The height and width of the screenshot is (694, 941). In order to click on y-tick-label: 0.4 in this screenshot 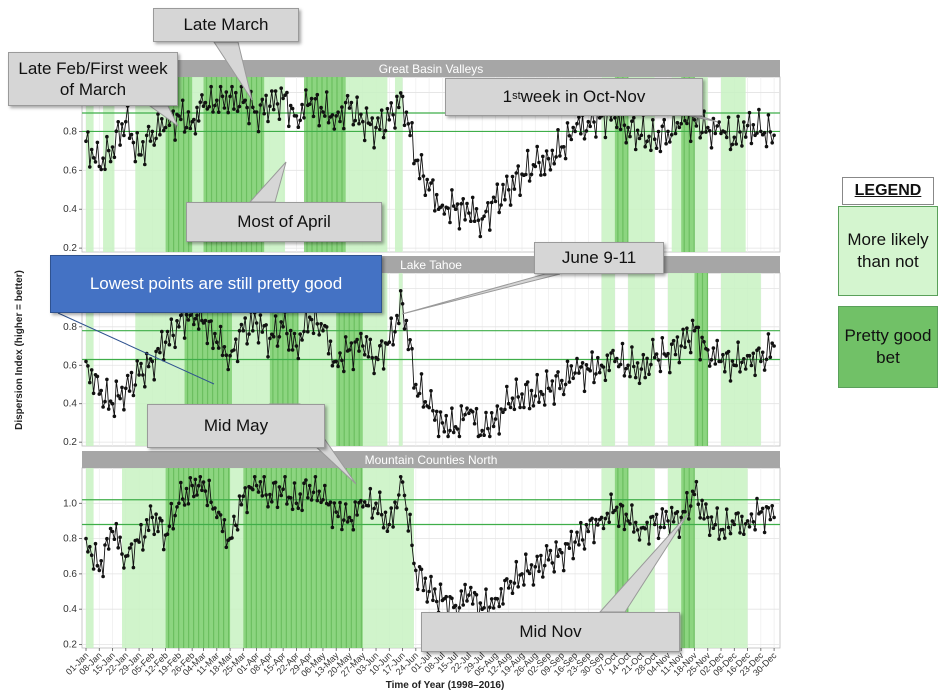, I will do `click(70, 404)`.